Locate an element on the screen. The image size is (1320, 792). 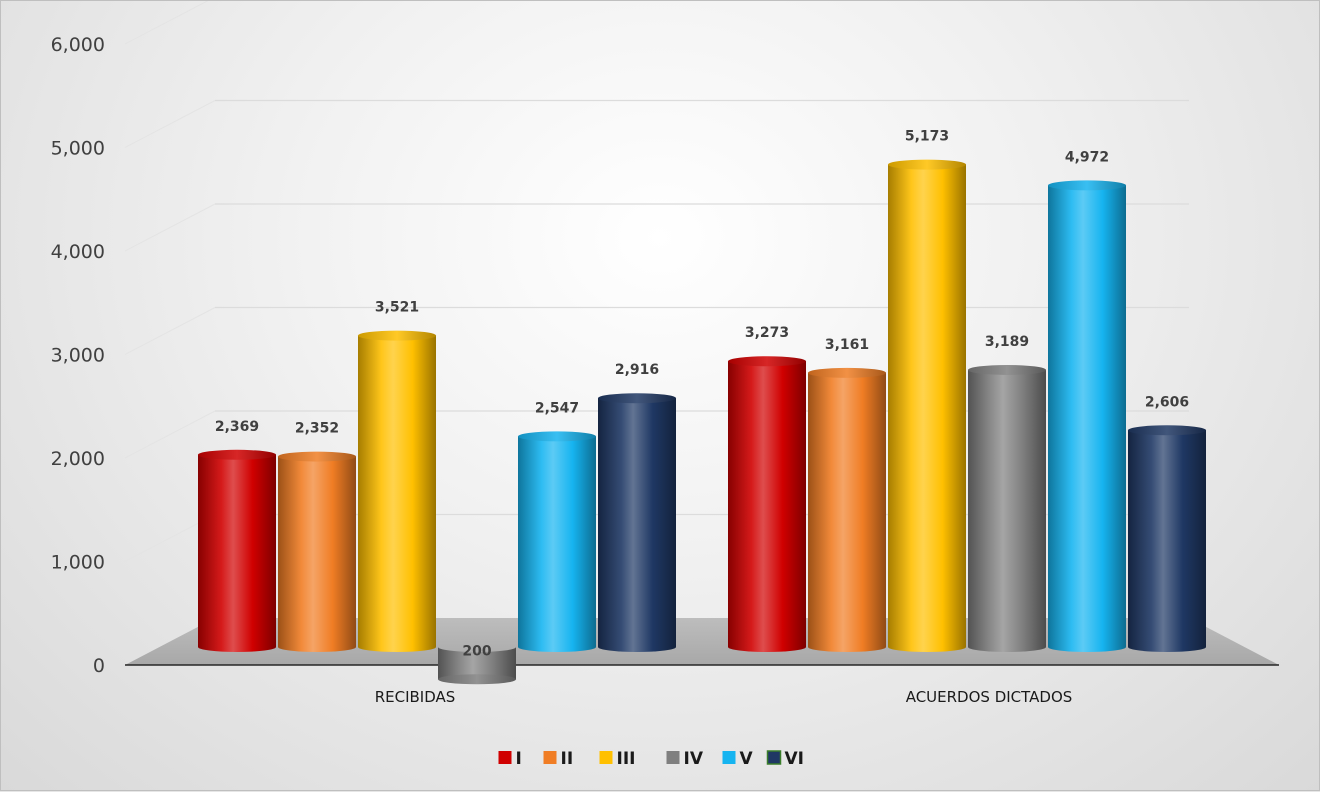
data-label: 200 is located at coordinates (476, 651).